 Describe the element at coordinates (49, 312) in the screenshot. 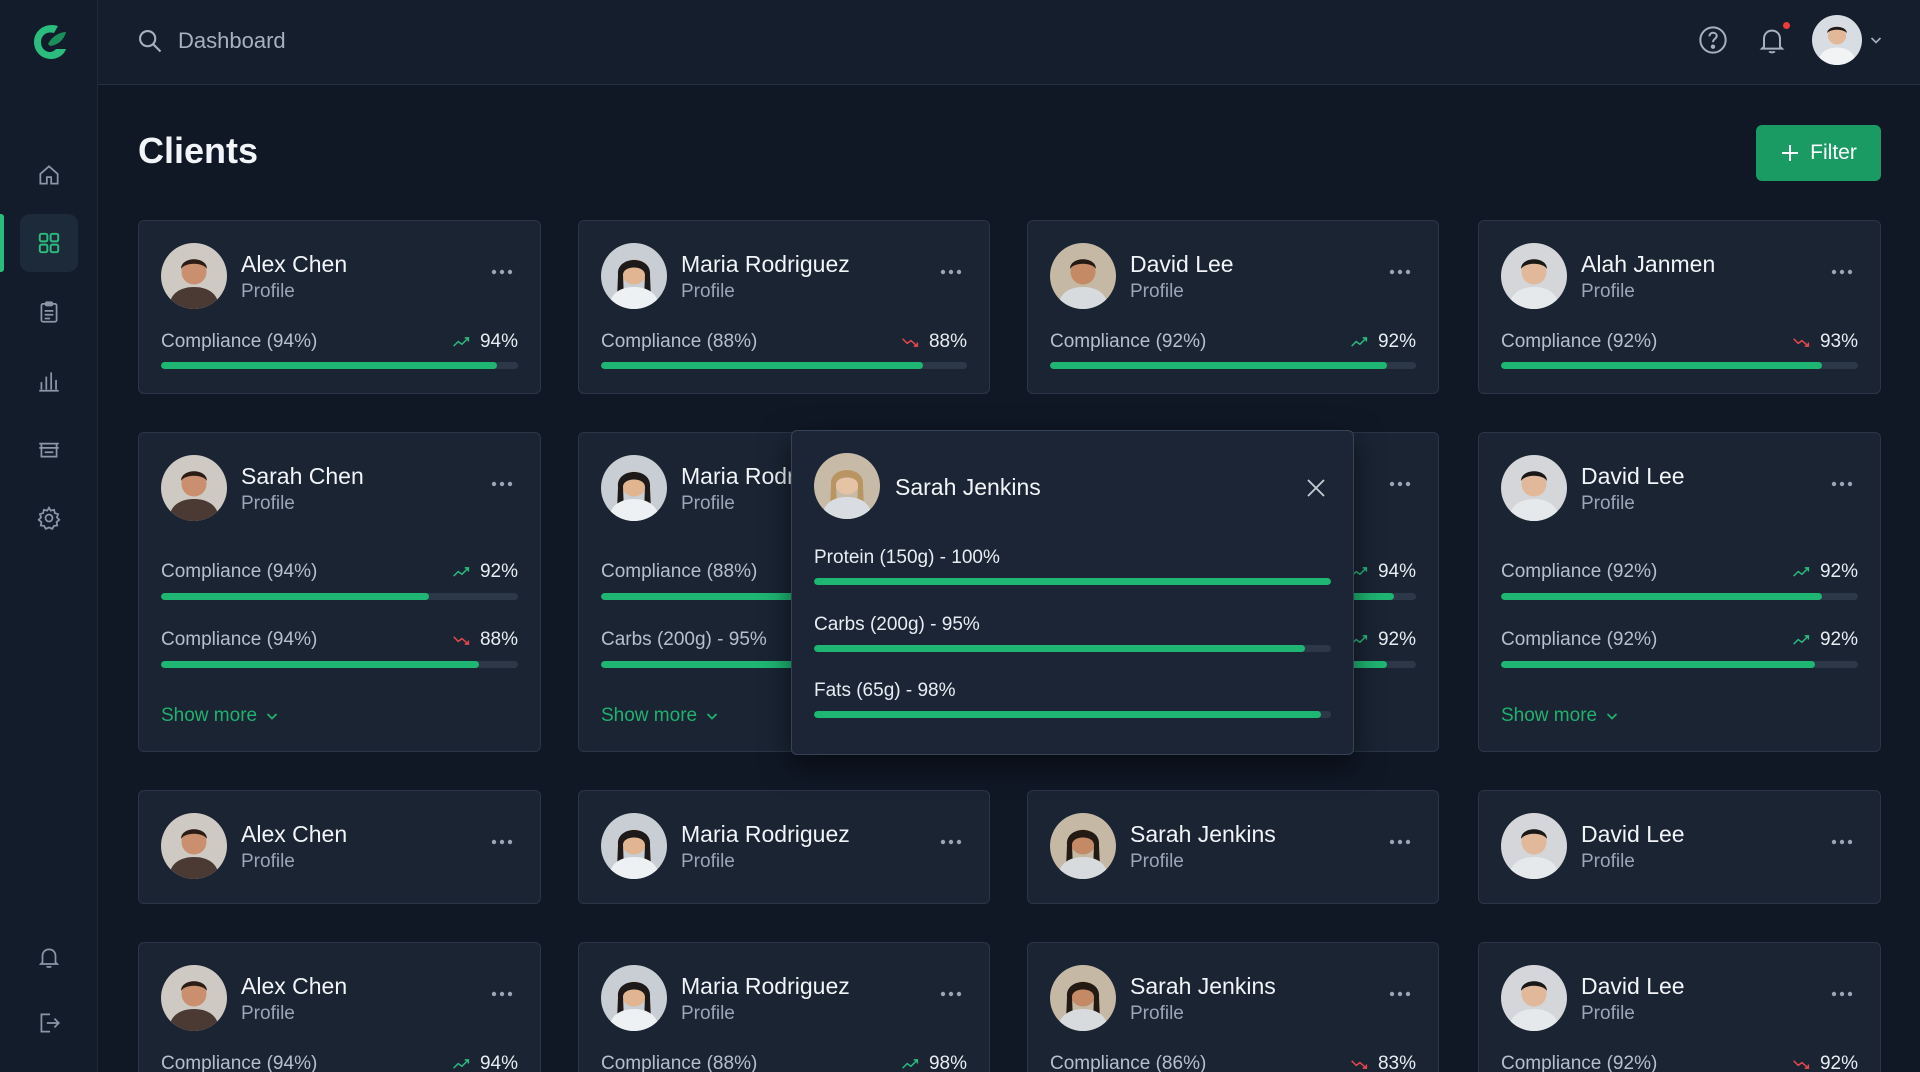

I see `nav-plans` at that location.